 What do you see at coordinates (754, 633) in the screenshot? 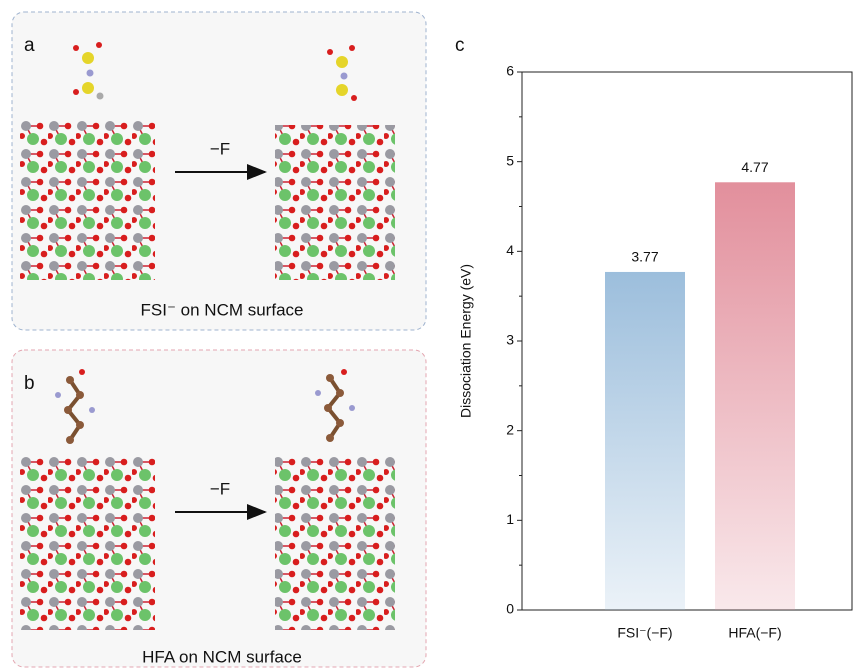
I see `x-tick-label: HFA(−F)` at bounding box center [754, 633].